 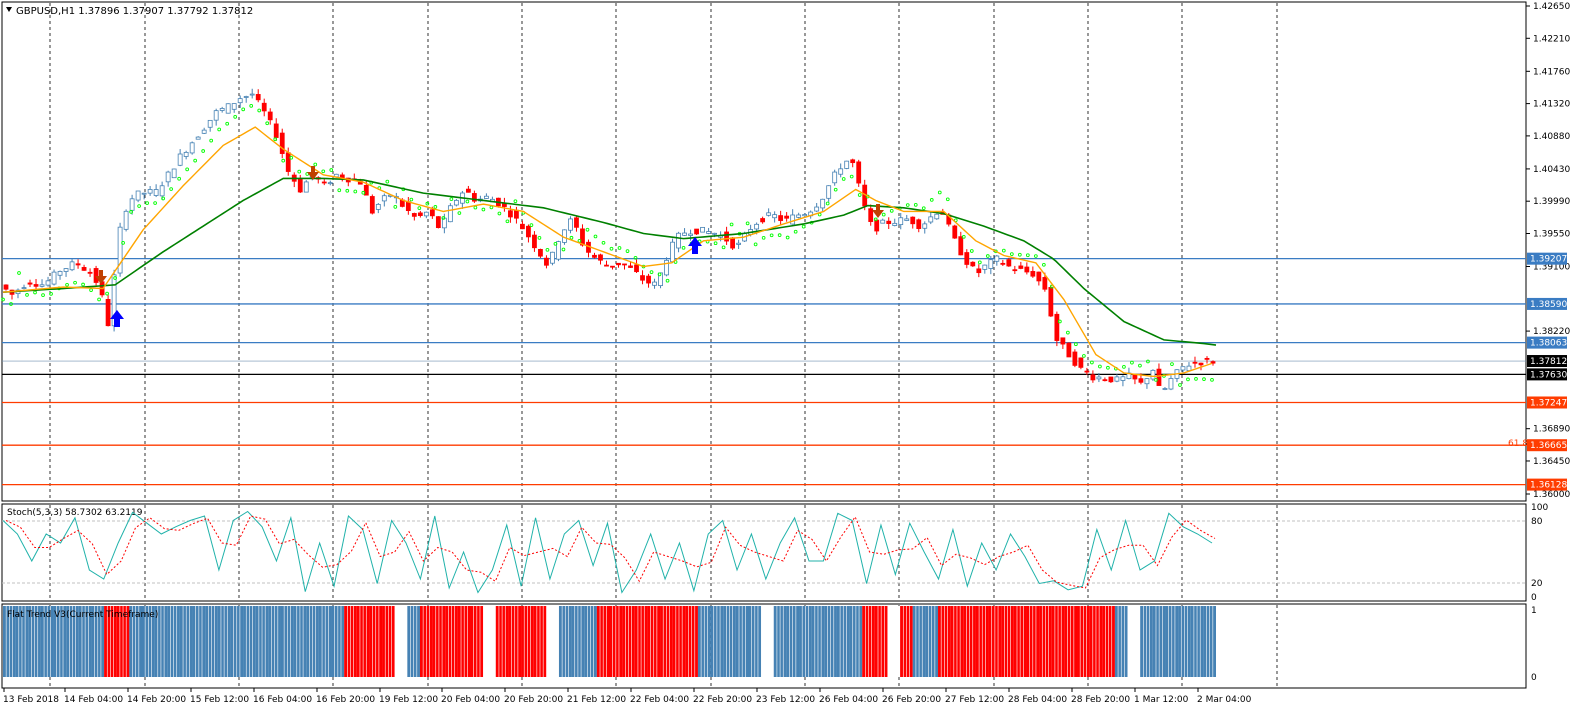 I want to click on price-tick-label: 1.38220, so click(x=1551, y=332).